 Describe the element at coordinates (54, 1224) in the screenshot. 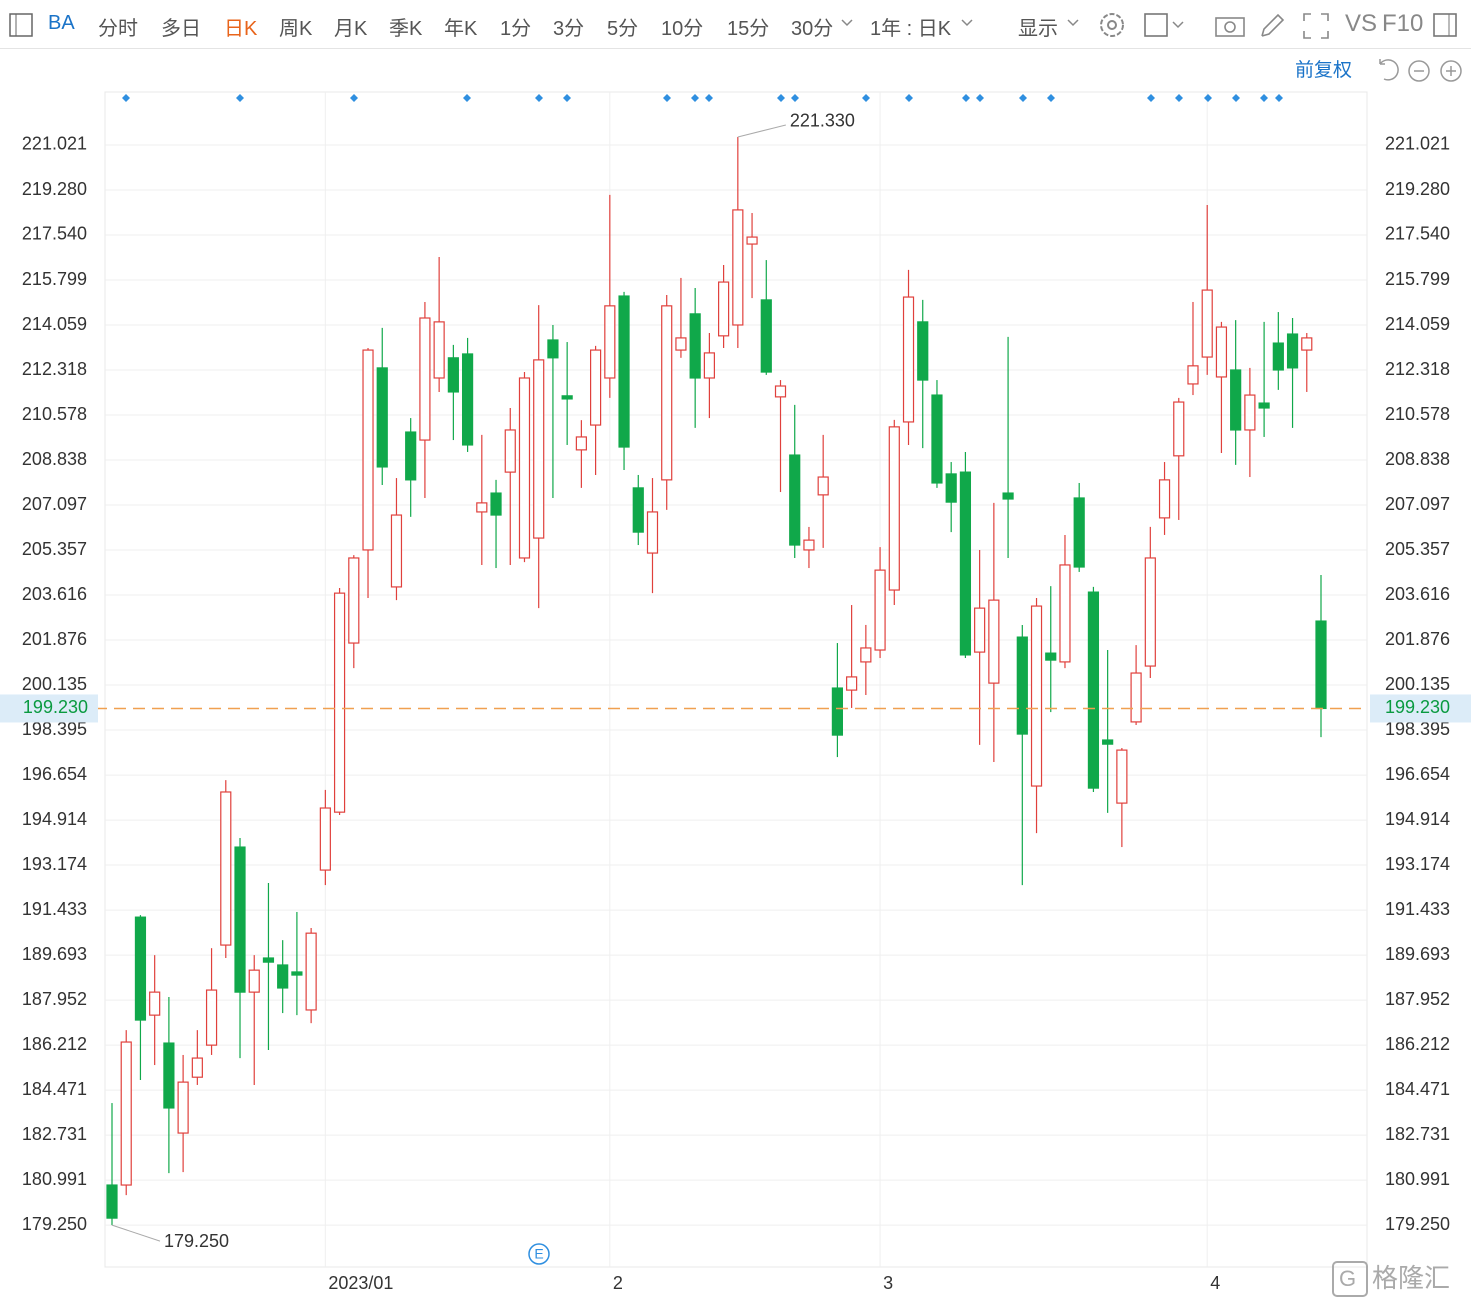

I see `y-tick-label: 179.250` at that location.